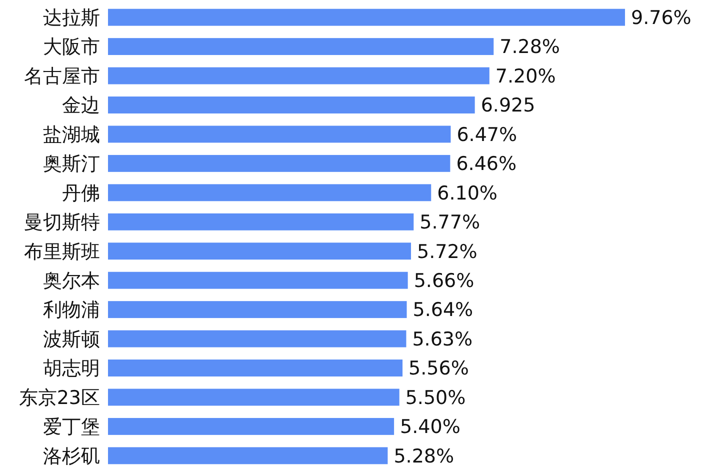 Image resolution: width=711 pixels, height=473 pixels. I want to click on y-tick-label: 胡志明, so click(71, 369).